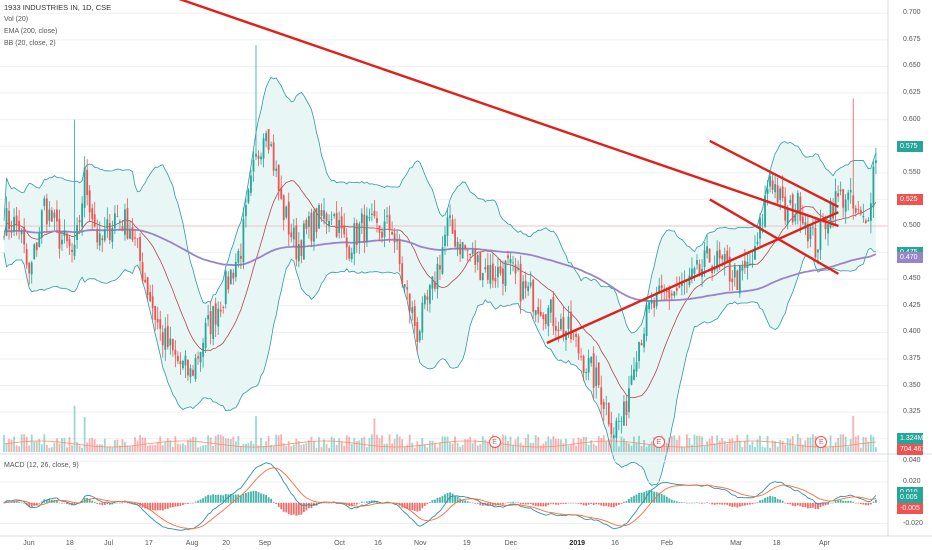 The height and width of the screenshot is (550, 932). Describe the element at coordinates (31, 31) in the screenshot. I see `legend-ema: EMA (200, close)` at that location.